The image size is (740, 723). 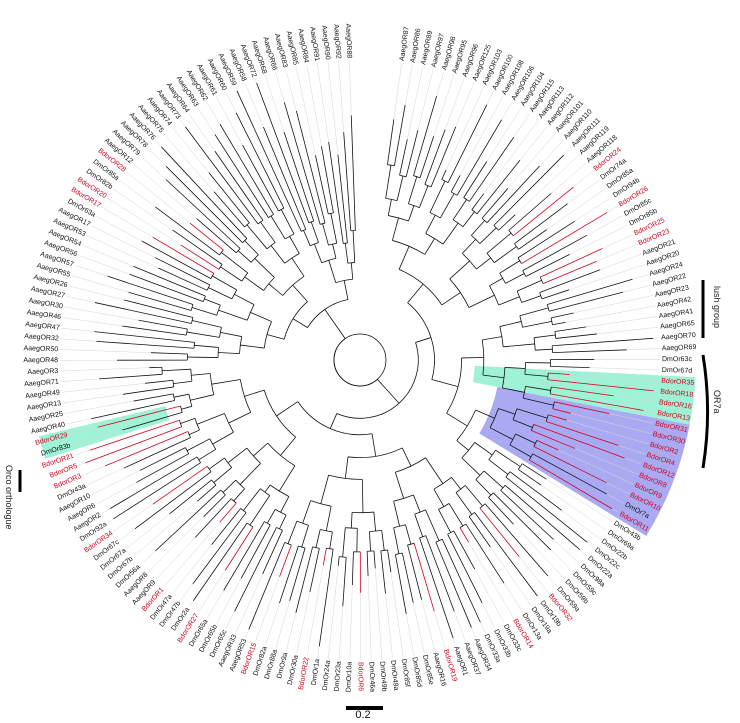 I want to click on leaf-label: AaegOR48, so click(x=40, y=360).